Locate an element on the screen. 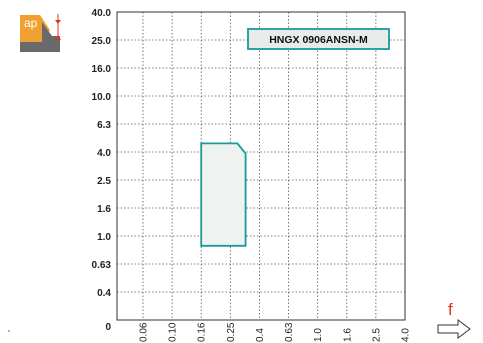 Image resolution: width=483 pixels, height=343 pixels. y-tick-label: 6.3 is located at coordinates (104, 125).